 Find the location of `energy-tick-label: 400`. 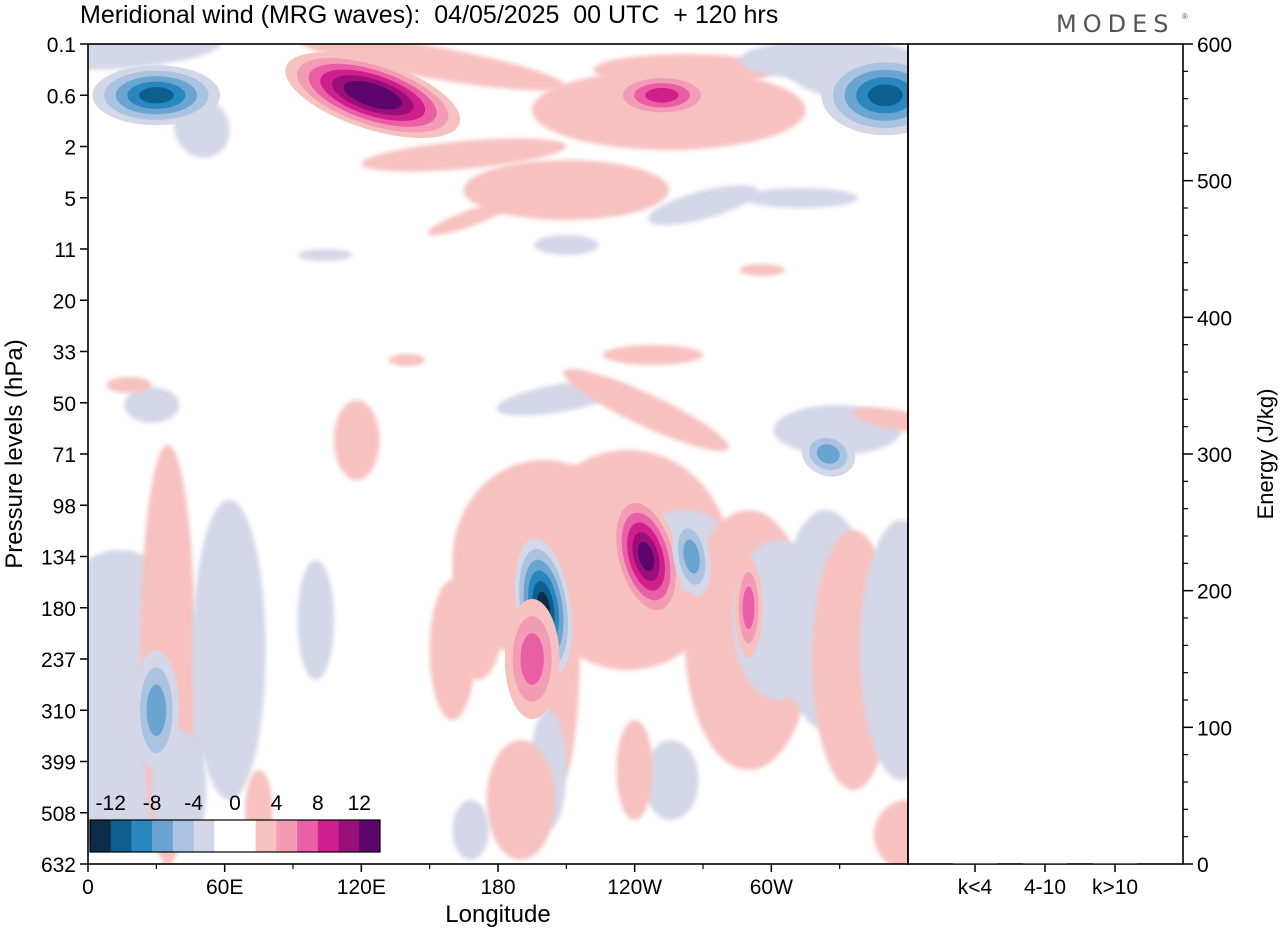

energy-tick-label: 400 is located at coordinates (1214, 318).